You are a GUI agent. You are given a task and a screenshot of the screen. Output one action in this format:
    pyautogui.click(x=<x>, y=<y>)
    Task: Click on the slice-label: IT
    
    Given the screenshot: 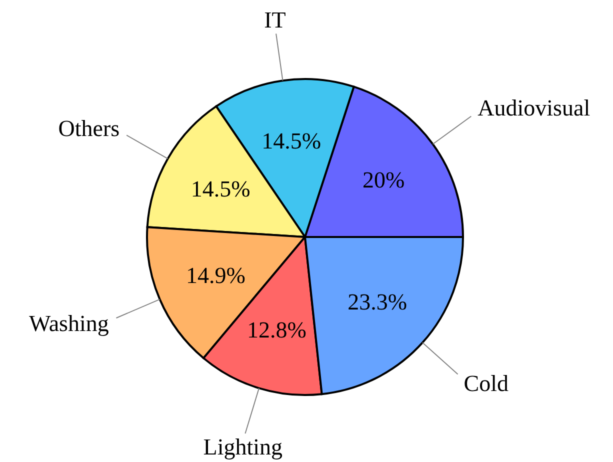 What is the action you would take?
    pyautogui.click(x=275, y=19)
    